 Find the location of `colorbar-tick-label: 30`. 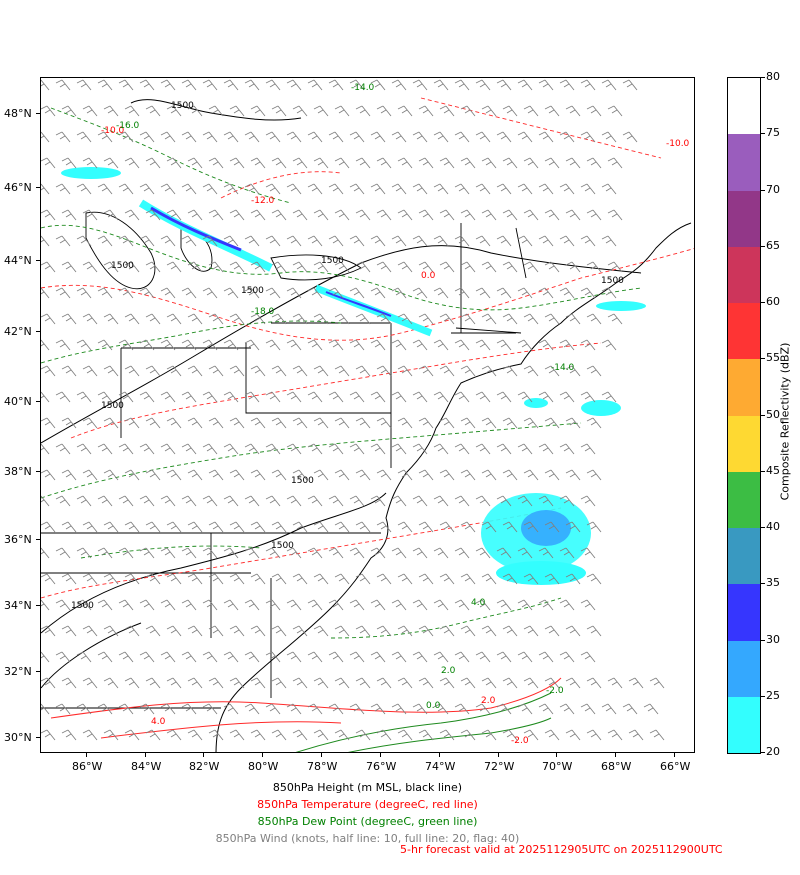

colorbar-tick-label: 30 is located at coordinates (773, 639).